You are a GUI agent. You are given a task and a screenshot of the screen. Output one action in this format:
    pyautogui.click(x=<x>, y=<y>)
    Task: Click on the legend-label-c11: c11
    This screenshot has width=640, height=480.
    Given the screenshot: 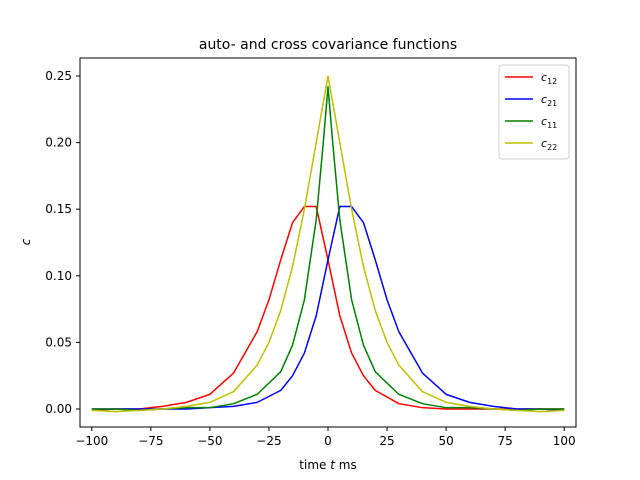 What is the action you would take?
    pyautogui.click(x=549, y=122)
    